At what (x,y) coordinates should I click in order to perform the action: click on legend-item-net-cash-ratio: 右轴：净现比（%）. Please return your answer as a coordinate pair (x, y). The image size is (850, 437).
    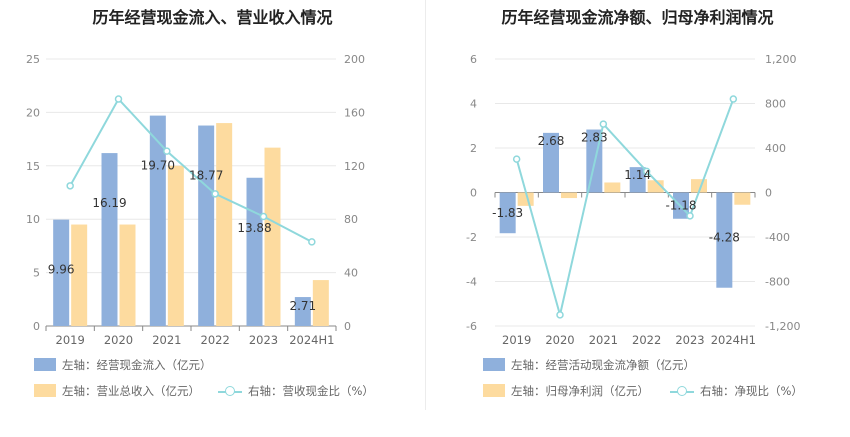
    Looking at the image, I should click on (736, 391).